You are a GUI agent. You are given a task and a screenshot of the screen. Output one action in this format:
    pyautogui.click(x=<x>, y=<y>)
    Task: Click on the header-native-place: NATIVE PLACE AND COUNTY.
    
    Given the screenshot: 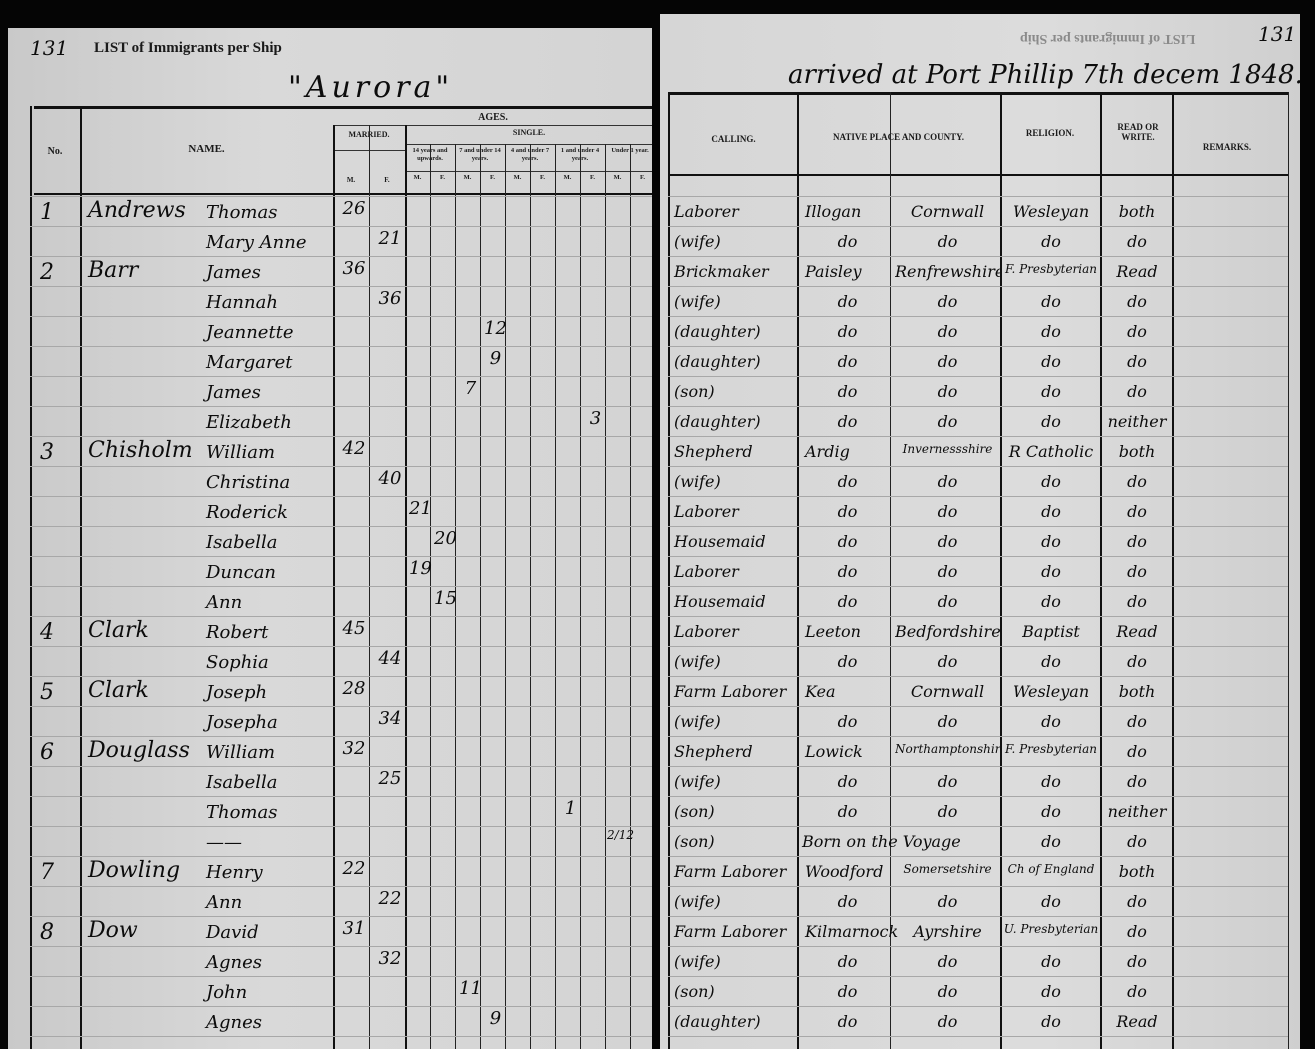 What is the action you would take?
    pyautogui.click(x=898, y=137)
    